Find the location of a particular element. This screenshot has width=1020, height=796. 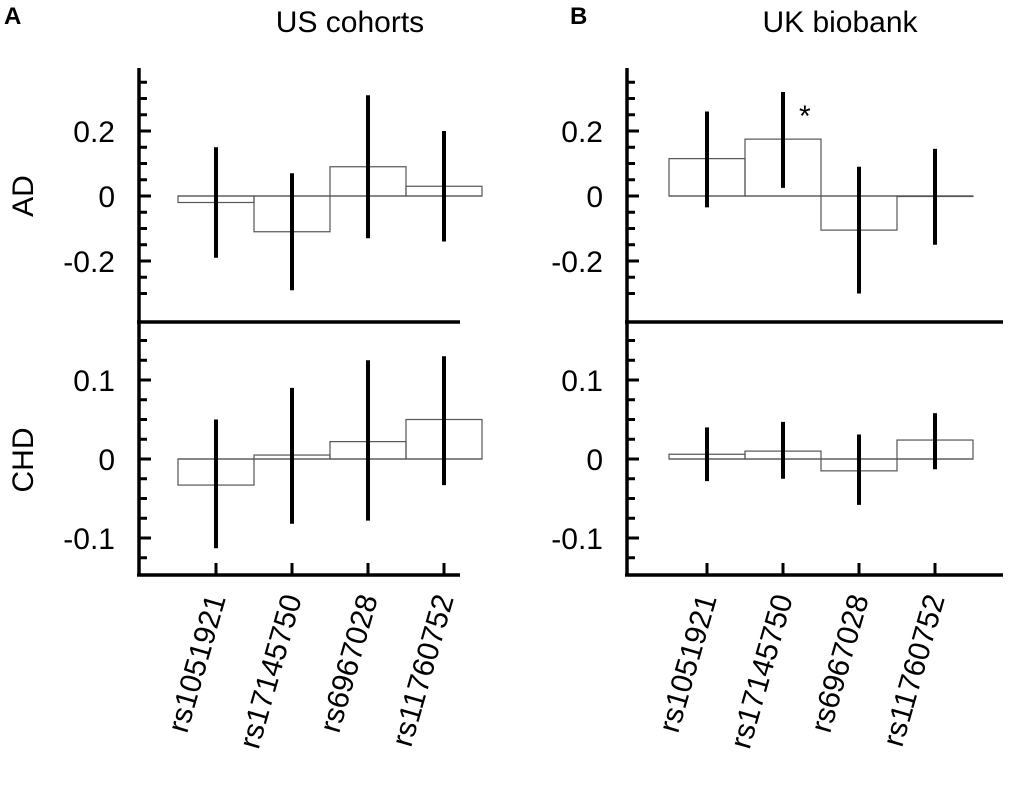

plot-chd-uk: 0.1 0 -0.1 is located at coordinates (762, 457).